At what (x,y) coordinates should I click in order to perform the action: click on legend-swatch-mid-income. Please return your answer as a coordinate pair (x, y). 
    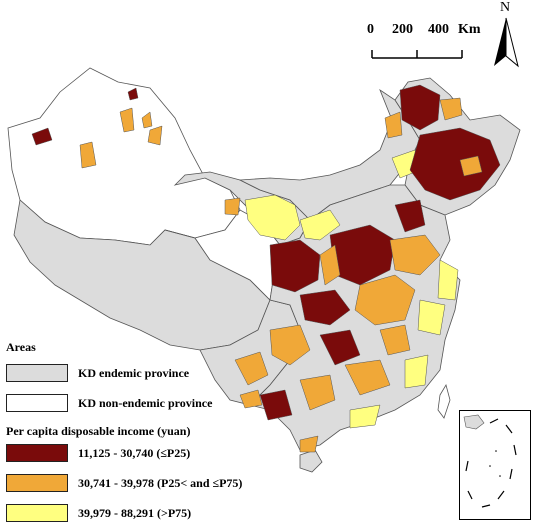
    Looking at the image, I should click on (37, 483).